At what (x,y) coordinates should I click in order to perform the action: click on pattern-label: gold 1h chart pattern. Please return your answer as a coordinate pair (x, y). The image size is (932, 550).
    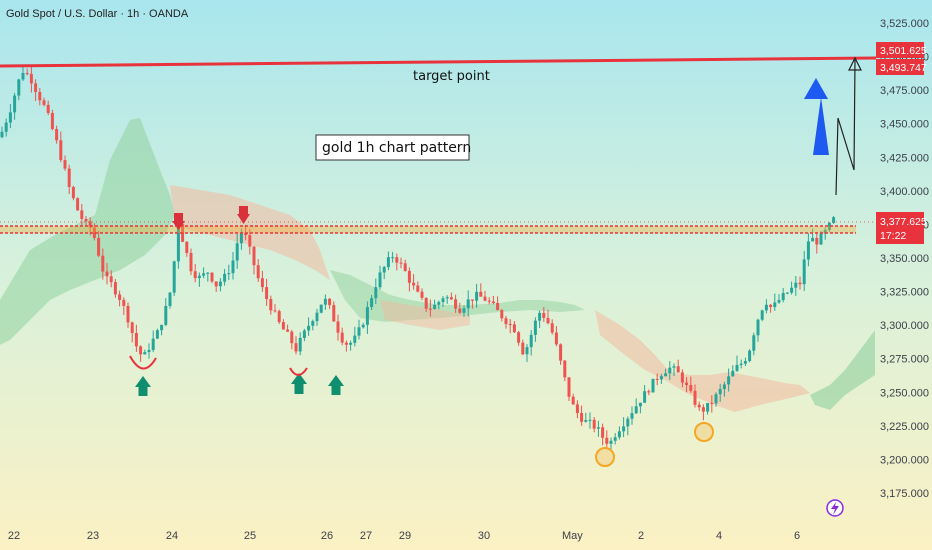
    Looking at the image, I should click on (396, 148).